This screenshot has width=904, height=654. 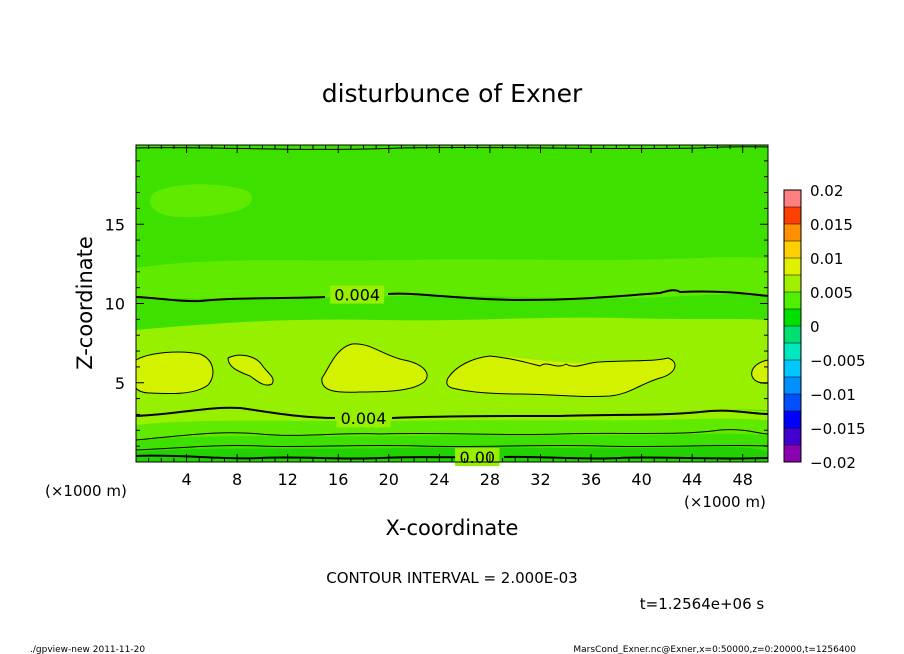 What do you see at coordinates (826, 259) in the screenshot?
I see `colorbar-tick-label-2: 0.01` at bounding box center [826, 259].